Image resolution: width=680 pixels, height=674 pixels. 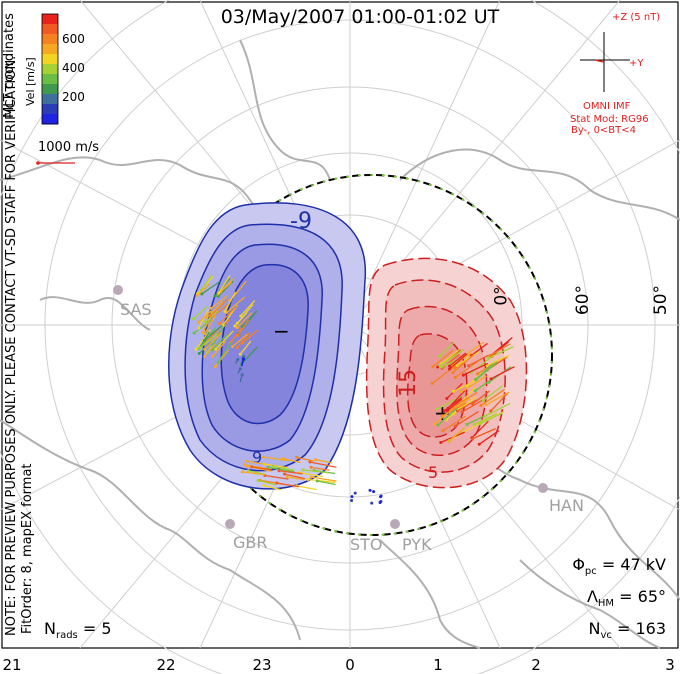 What do you see at coordinates (281, 331) in the screenshot?
I see `potential-min-marker: −` at bounding box center [281, 331].